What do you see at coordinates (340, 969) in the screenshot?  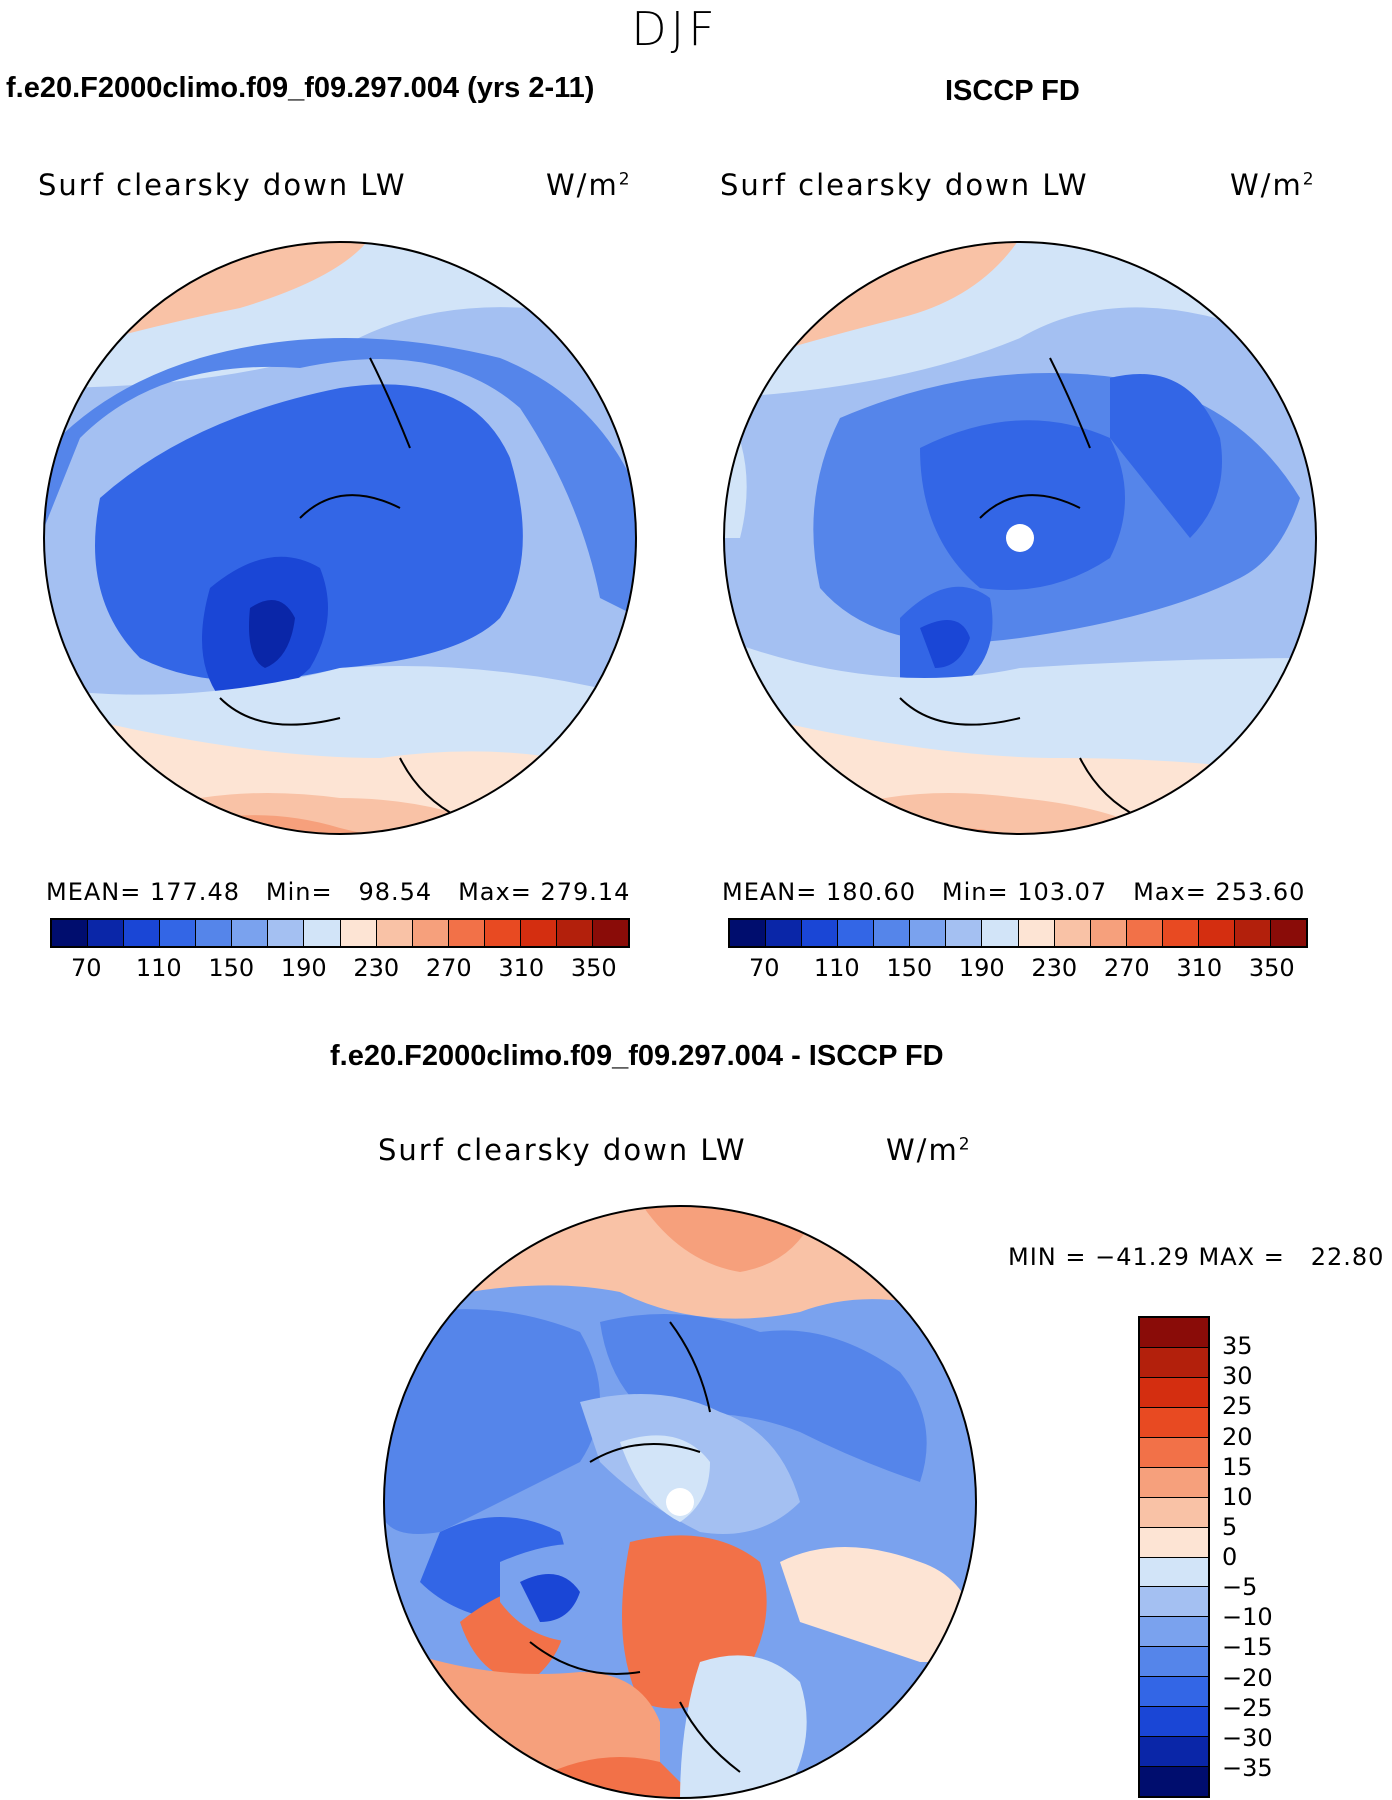 I see `panel1-colorbar-ticks: 70 110 150 190 230 270 310 350` at bounding box center [340, 969].